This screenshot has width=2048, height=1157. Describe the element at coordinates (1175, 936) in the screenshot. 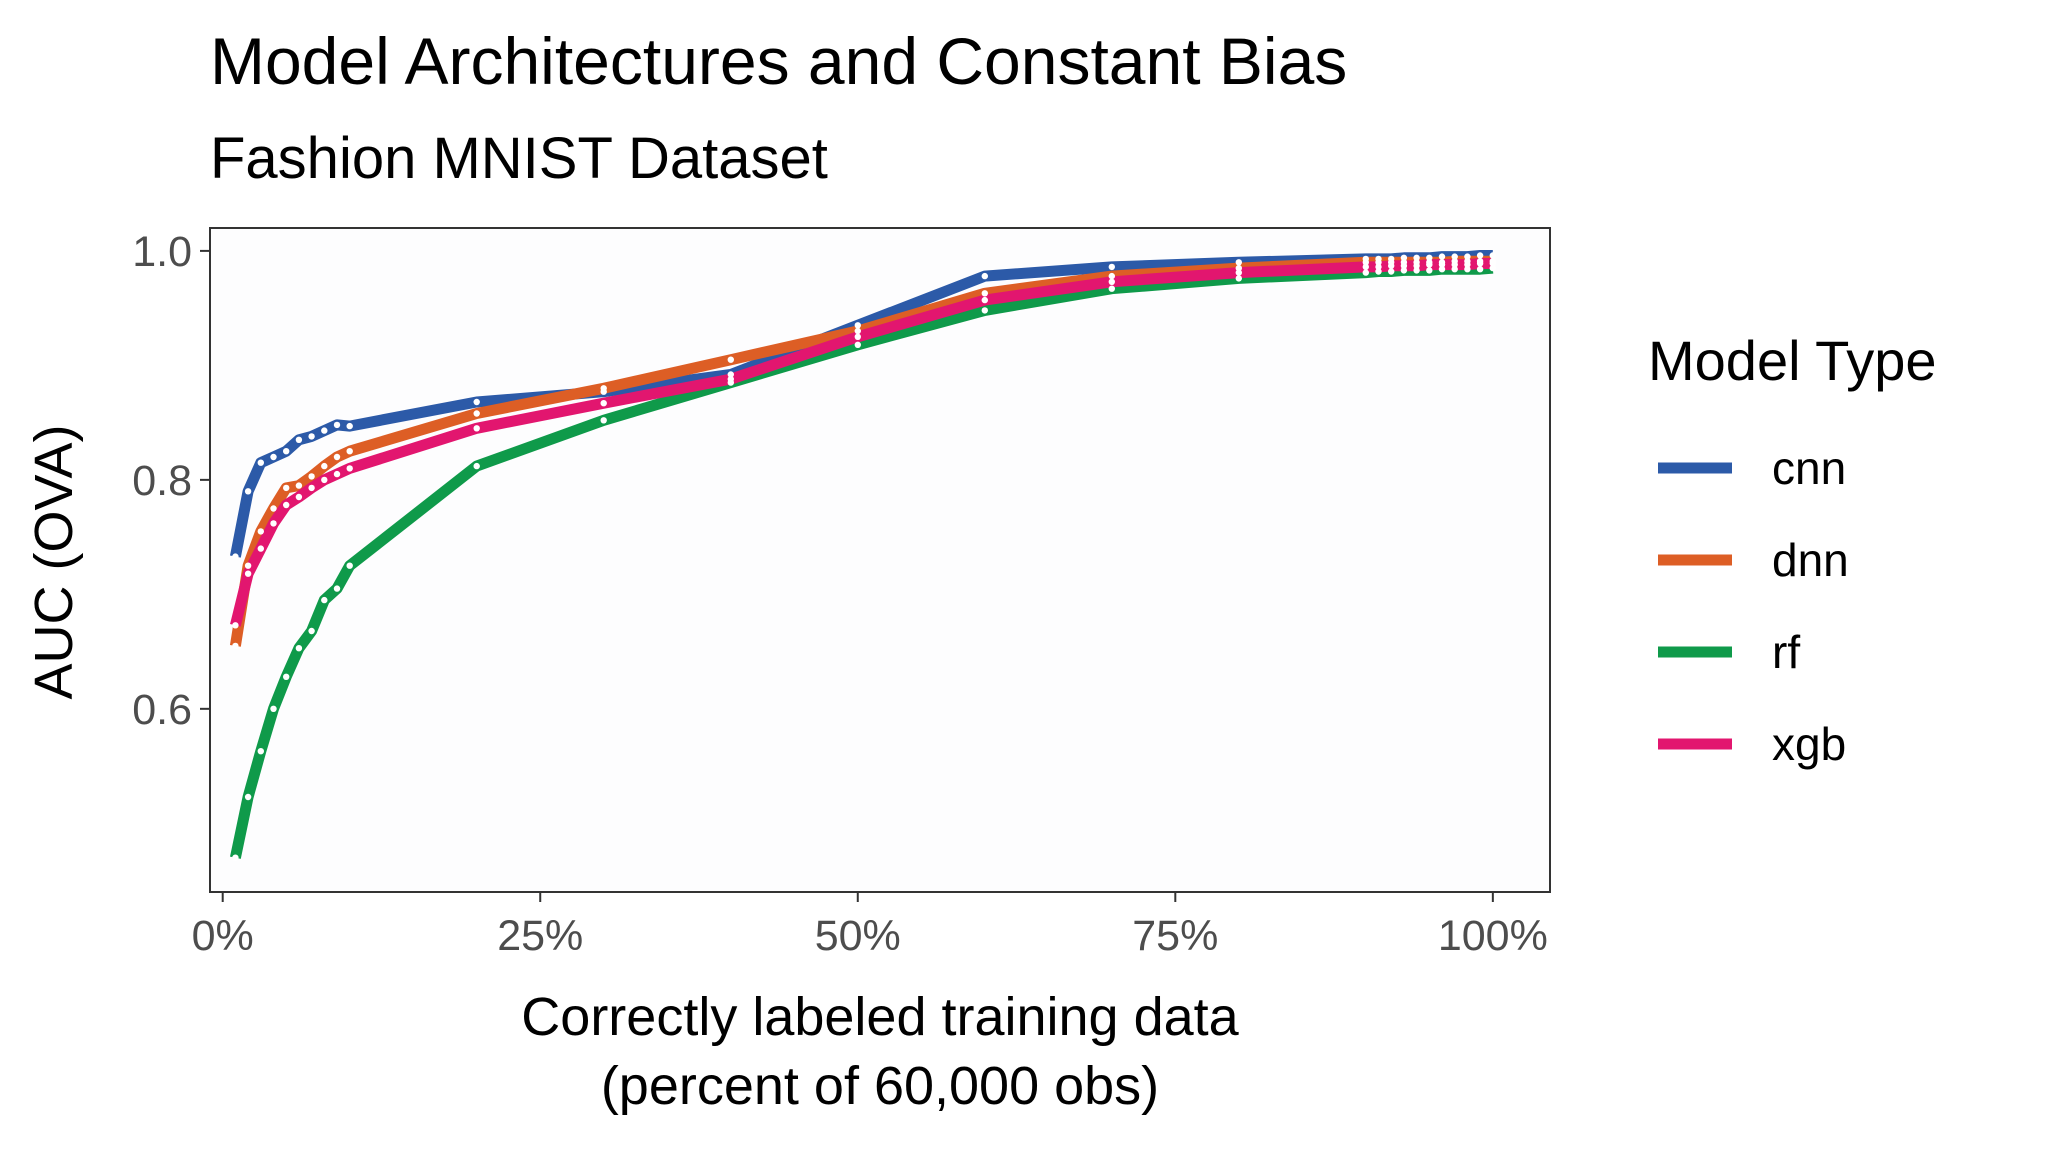

I see `x-tick-label: 75%` at that location.